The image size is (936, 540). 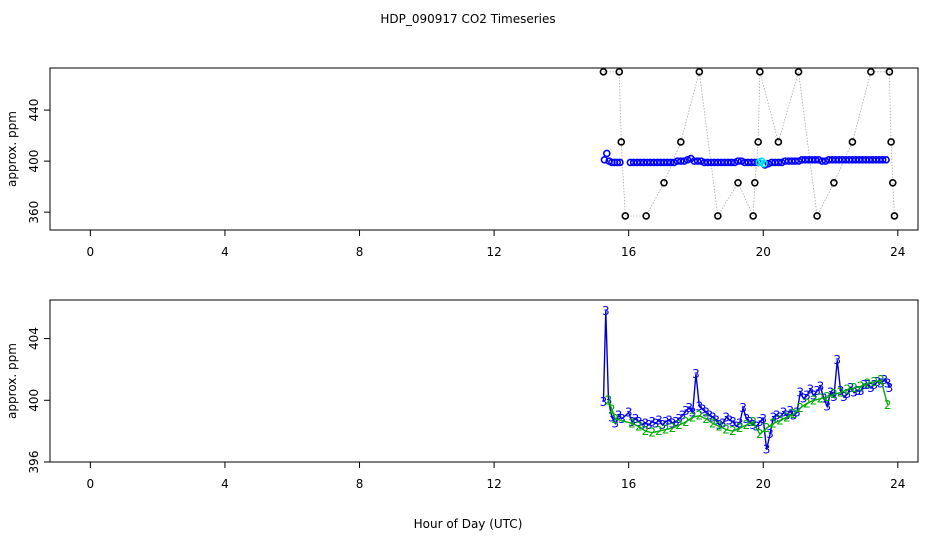 What do you see at coordinates (34, 161) in the screenshot?
I see `top-y-tick-label: 400` at bounding box center [34, 161].